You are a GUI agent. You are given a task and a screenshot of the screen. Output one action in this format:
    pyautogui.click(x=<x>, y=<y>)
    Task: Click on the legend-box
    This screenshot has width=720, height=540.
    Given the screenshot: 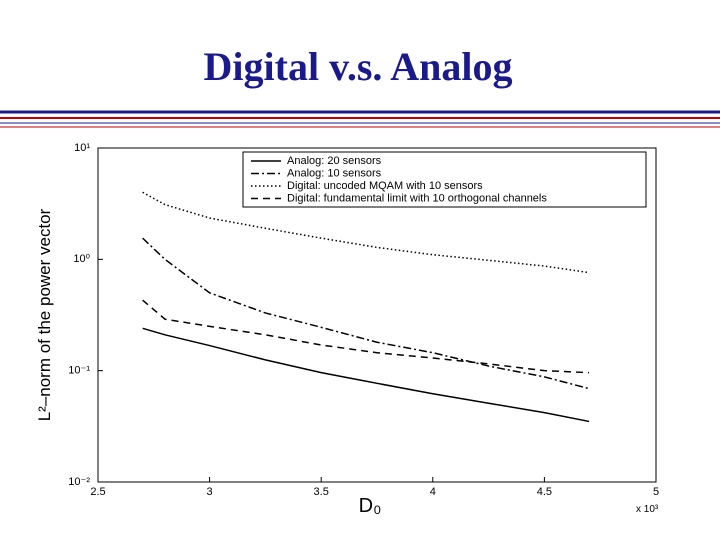 What is the action you would take?
    pyautogui.click(x=444, y=179)
    